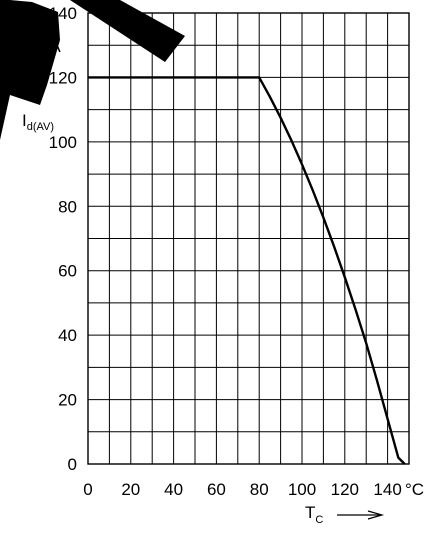  What do you see at coordinates (361, 515) in the screenshot?
I see `x-axis-arrow` at bounding box center [361, 515].